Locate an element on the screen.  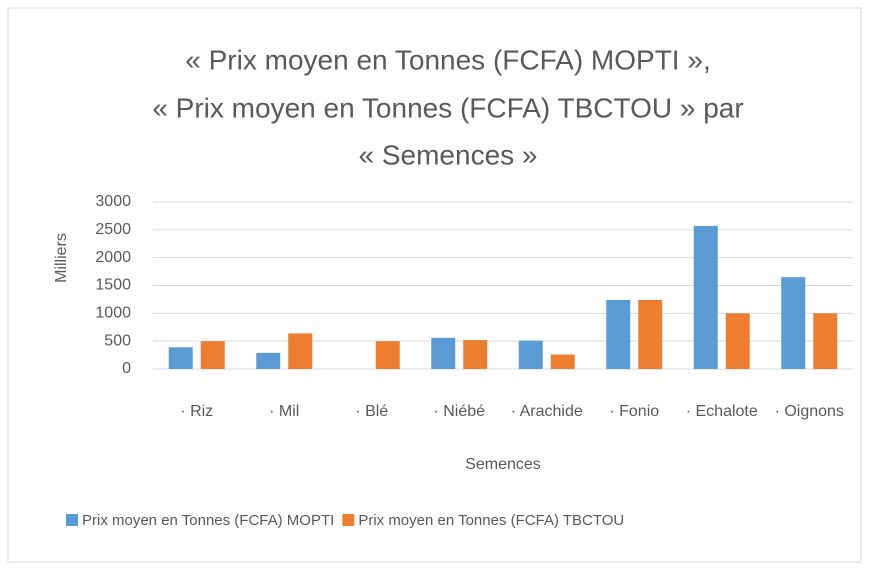
x-tick-label: · Niébé is located at coordinates (459, 411).